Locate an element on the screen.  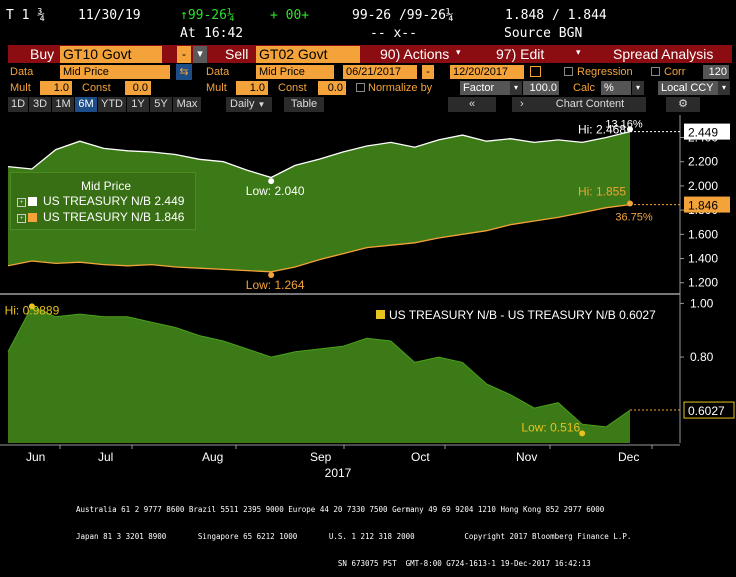
data2-field: Mid Price is located at coordinates (295, 72).